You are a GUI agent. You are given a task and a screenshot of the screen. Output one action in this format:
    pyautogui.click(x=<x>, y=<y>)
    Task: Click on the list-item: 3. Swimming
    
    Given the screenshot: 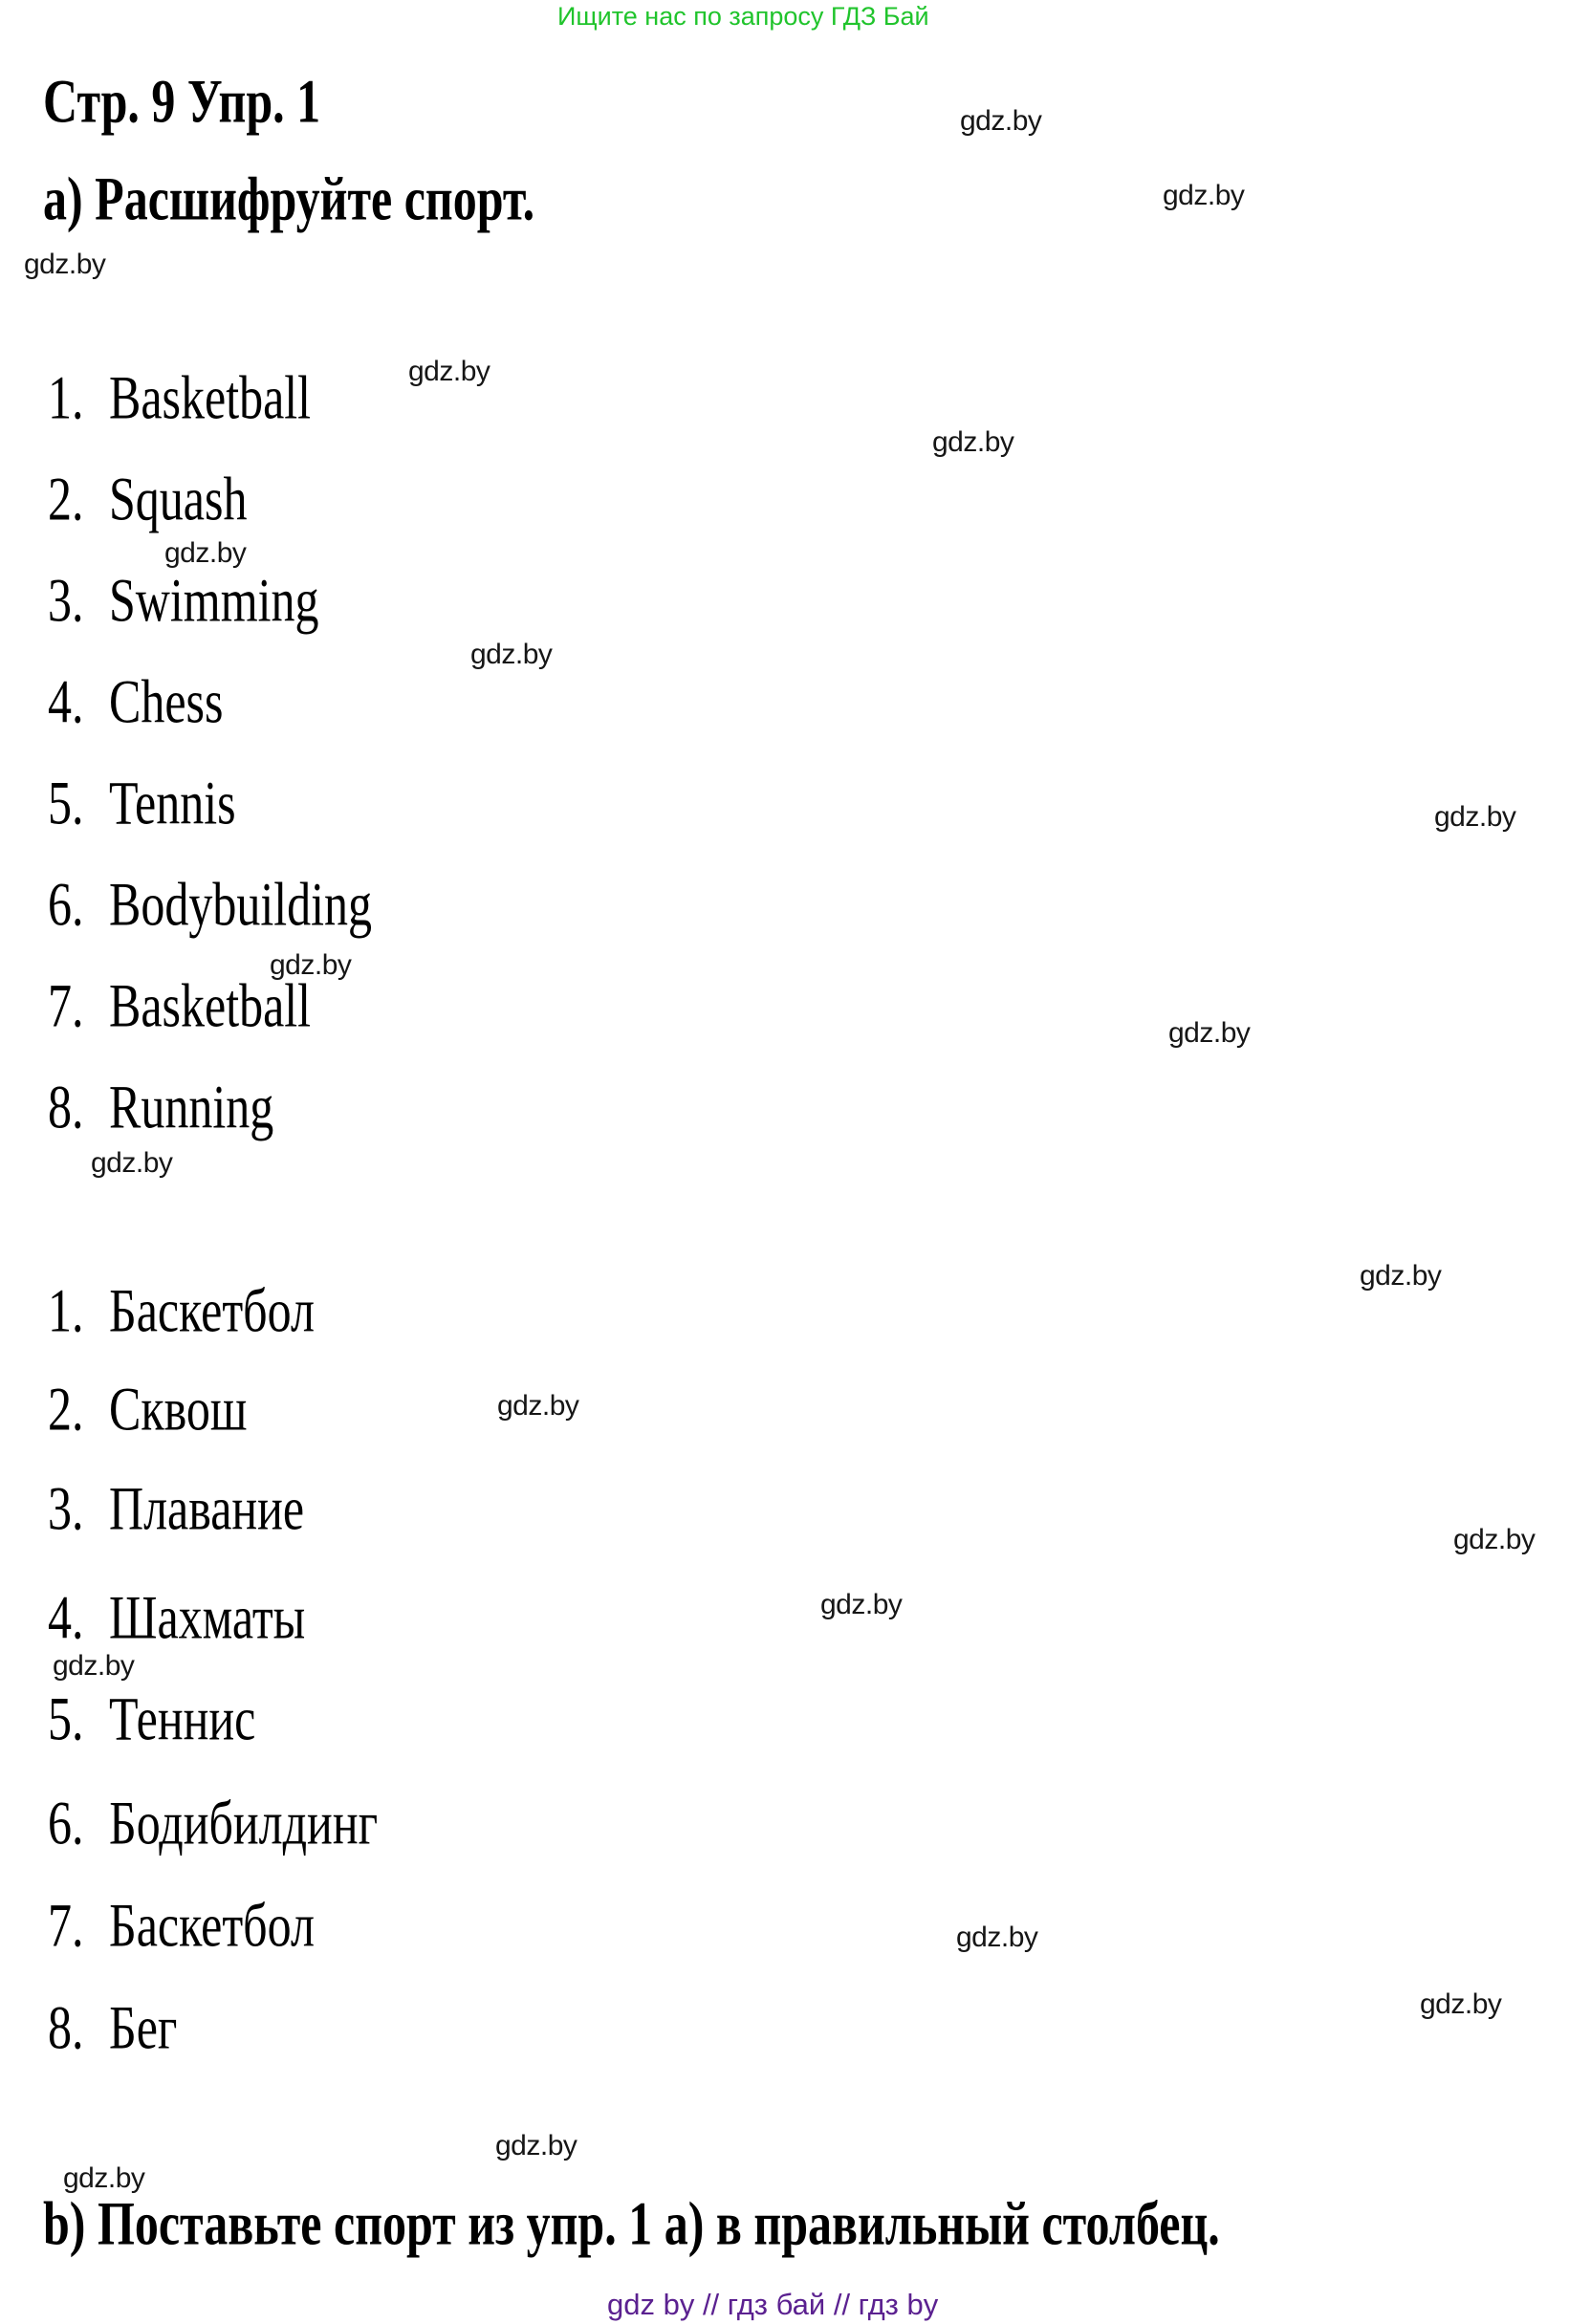 What is the action you would take?
    pyautogui.click(x=183, y=600)
    